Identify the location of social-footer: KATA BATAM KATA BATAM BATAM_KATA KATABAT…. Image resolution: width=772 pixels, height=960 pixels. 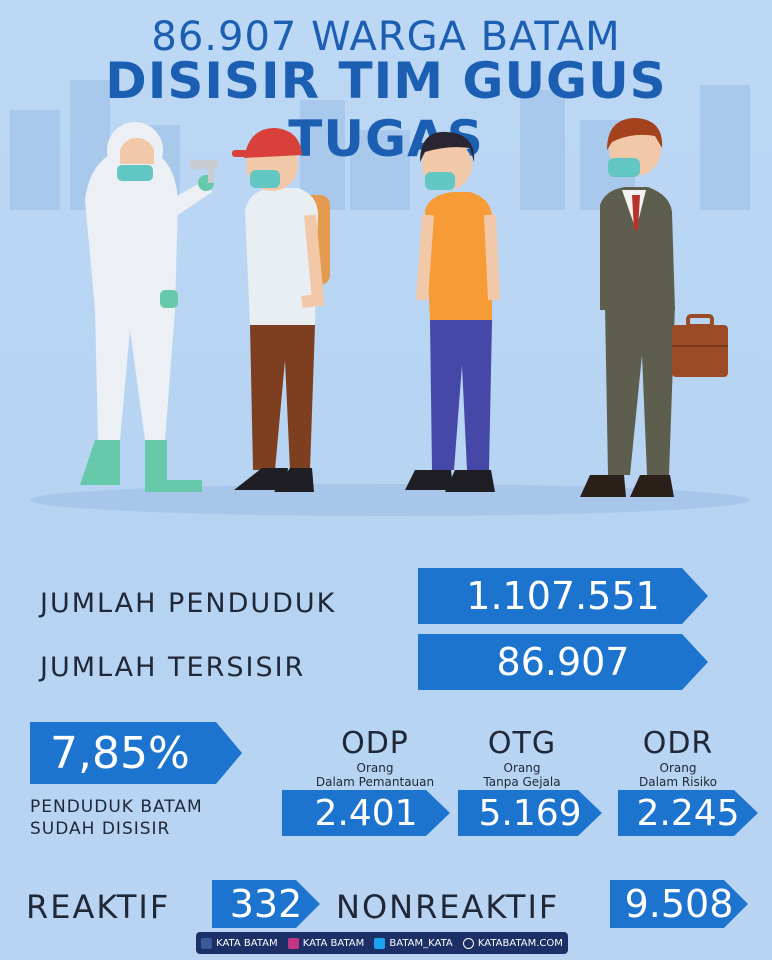
(382, 943).